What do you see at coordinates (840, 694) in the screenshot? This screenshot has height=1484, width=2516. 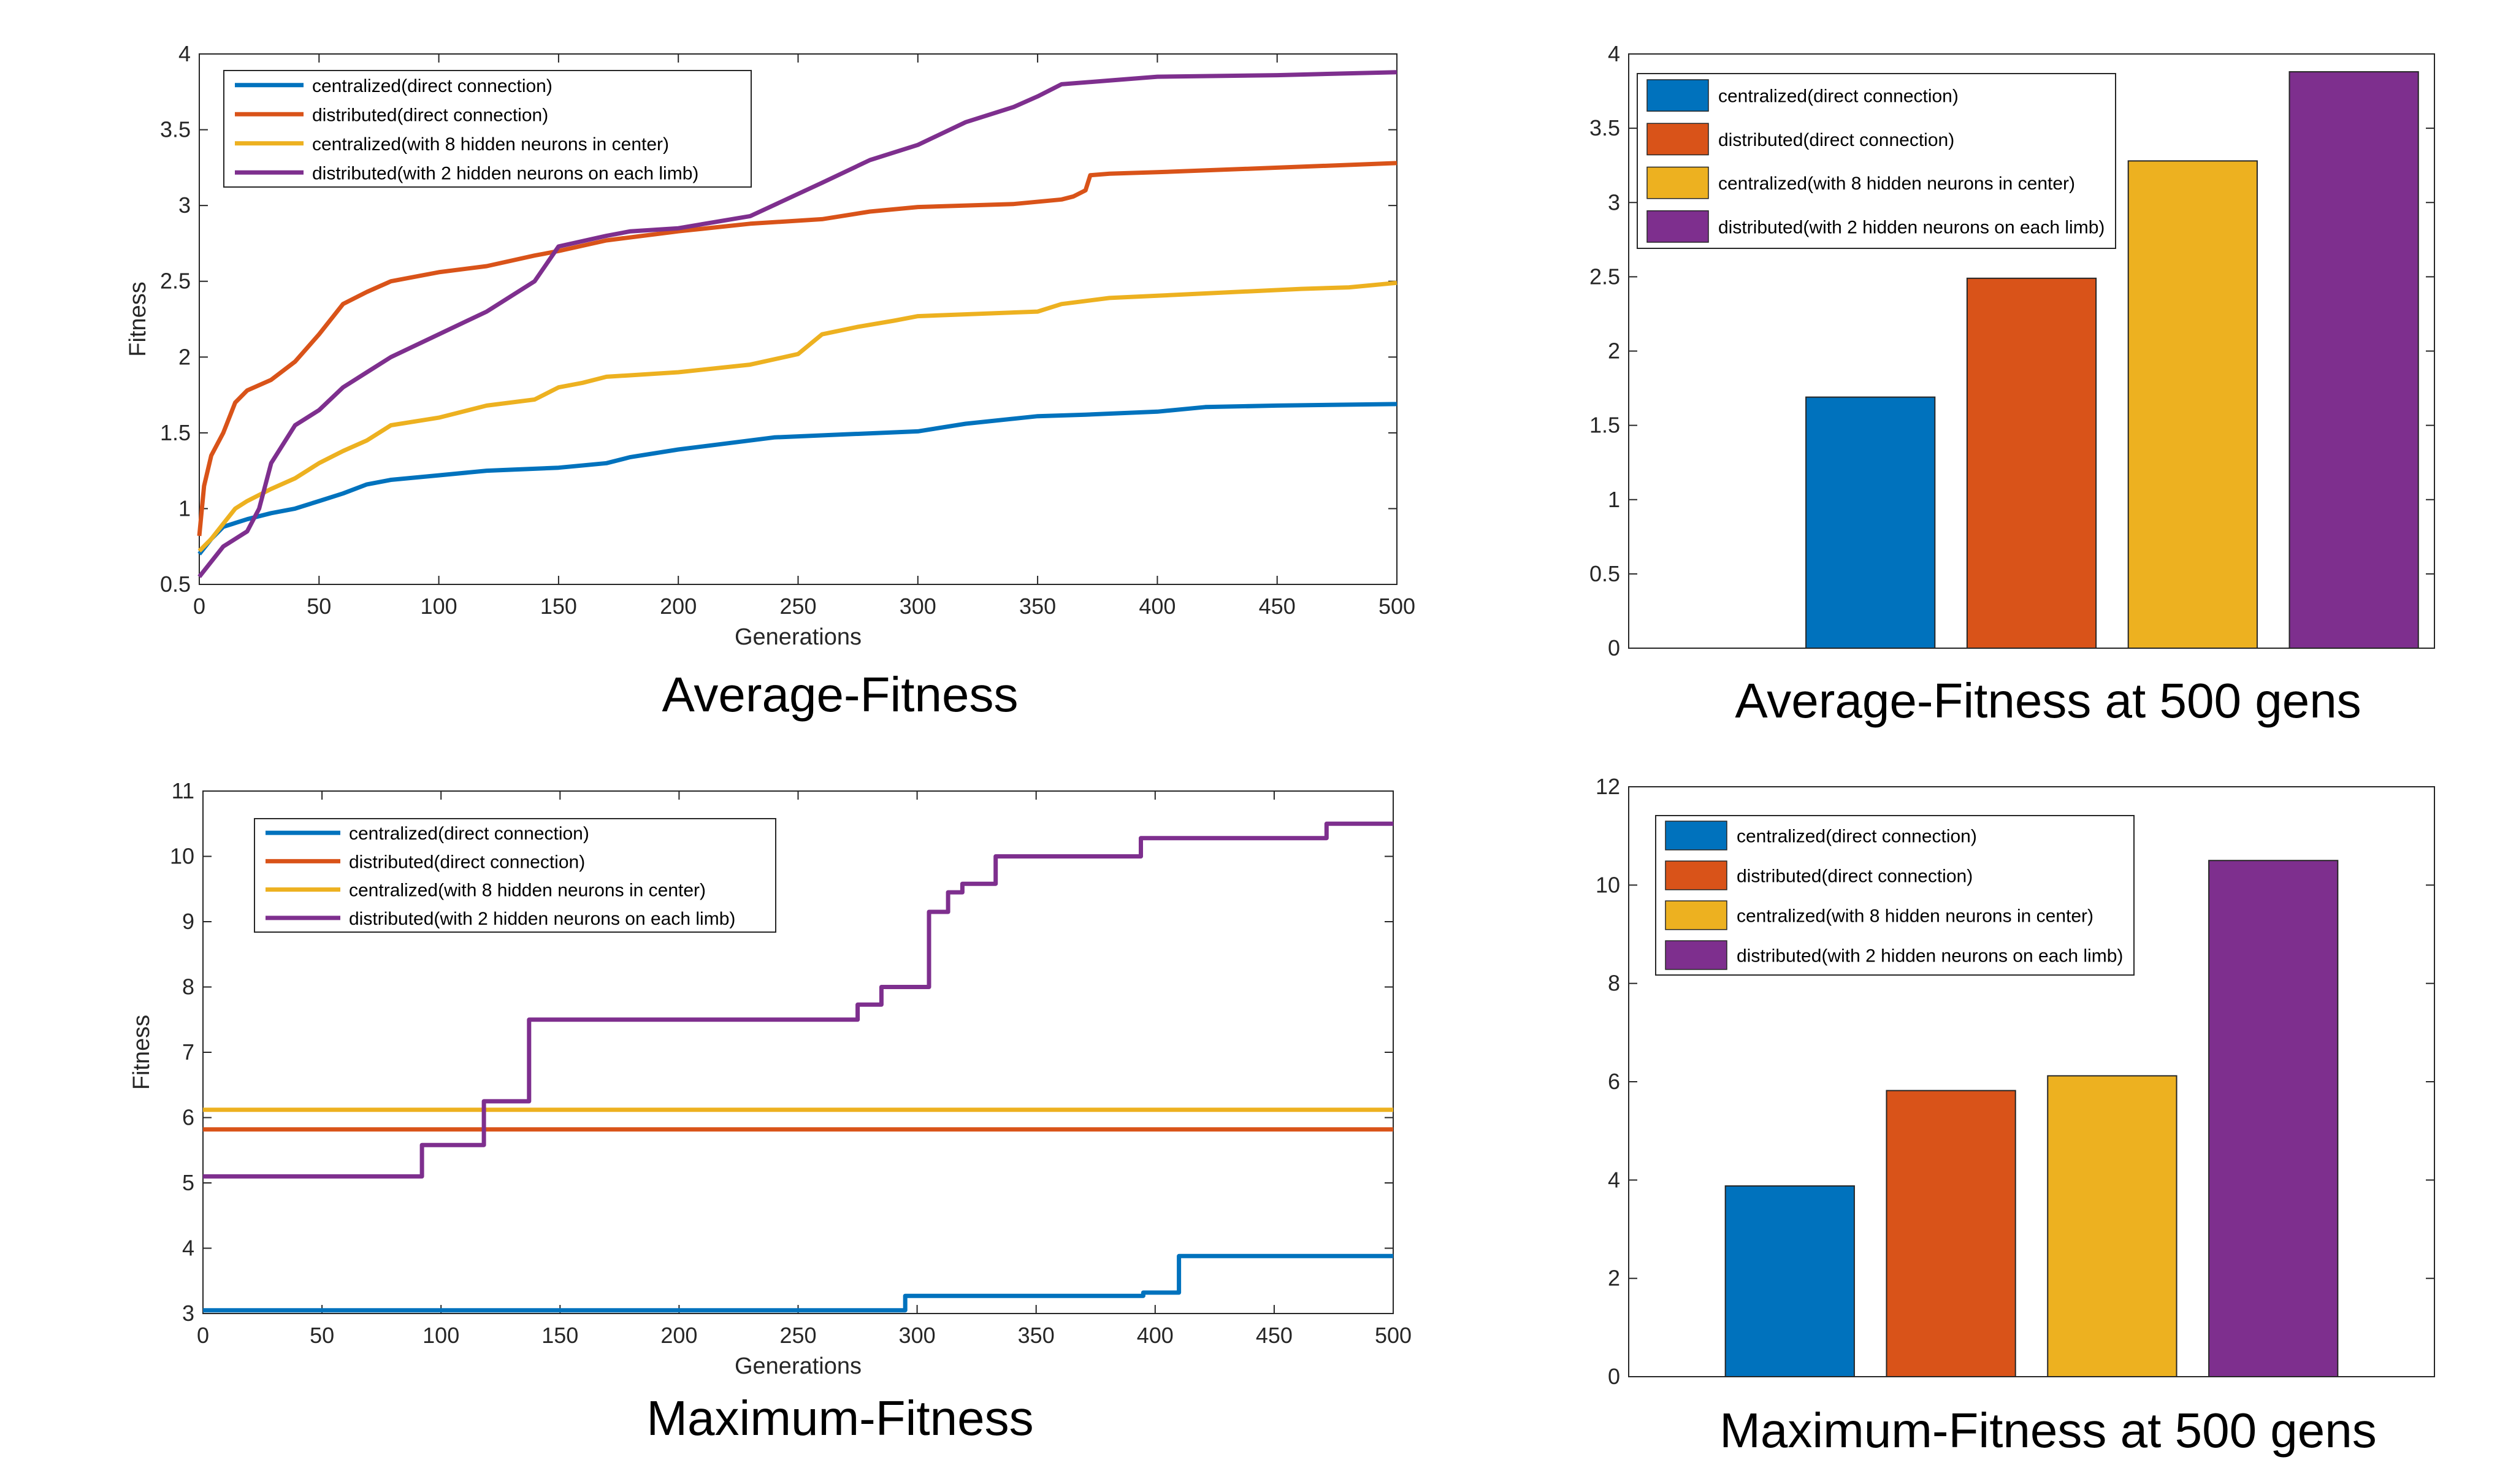 I see `chart-caption: Average-Fitness` at bounding box center [840, 694].